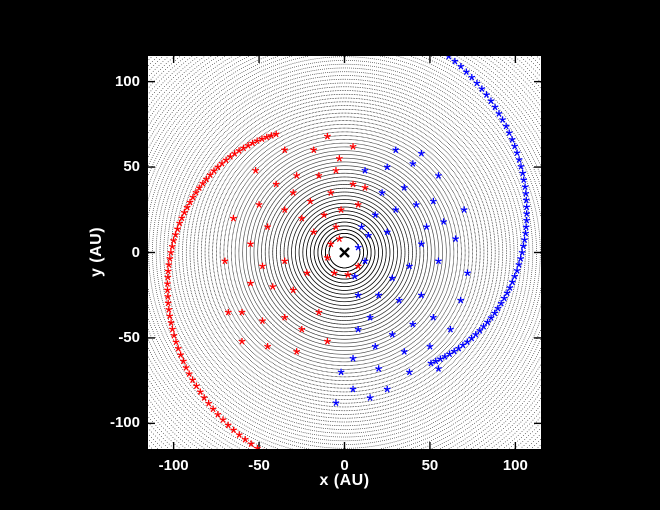  I want to click on y-tick-label: 100, so click(127, 81).